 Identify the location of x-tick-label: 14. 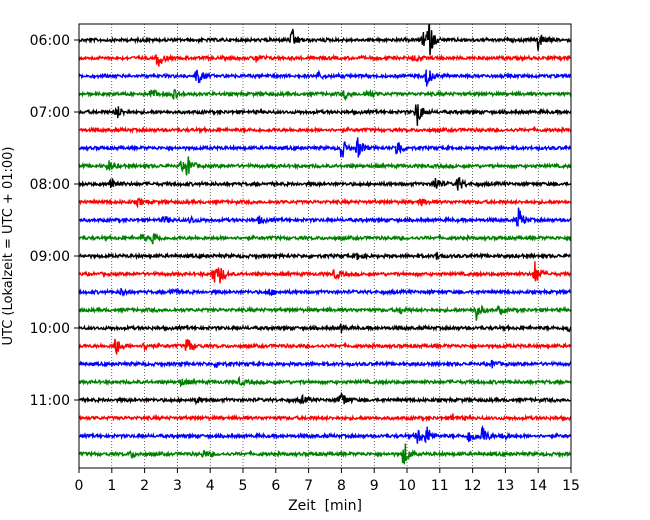
(538, 486).